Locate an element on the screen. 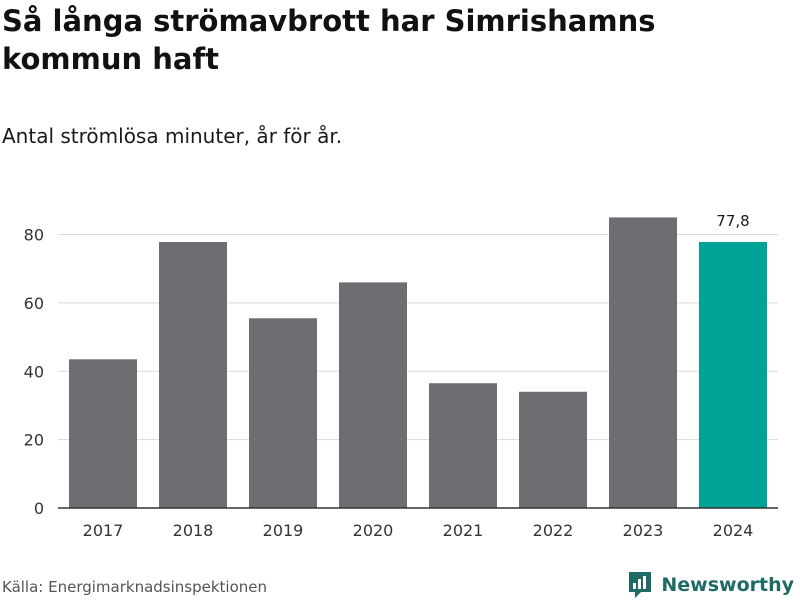 The height and width of the screenshot is (600, 800). data-label: 77,8 is located at coordinates (732, 221).